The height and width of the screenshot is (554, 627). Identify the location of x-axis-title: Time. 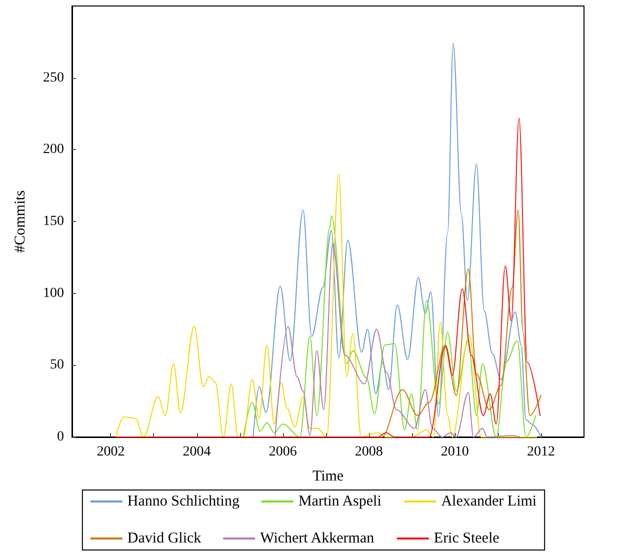
(328, 476).